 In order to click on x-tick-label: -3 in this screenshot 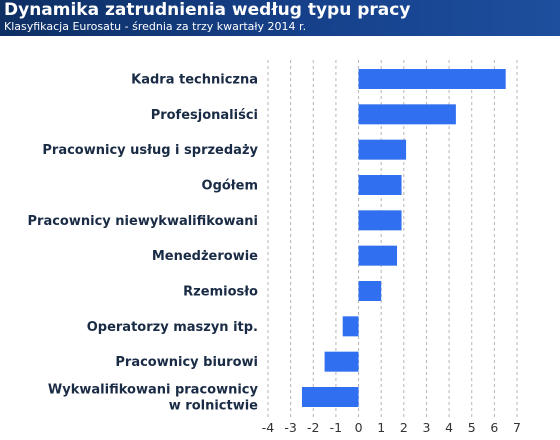, I will do `click(290, 427)`.